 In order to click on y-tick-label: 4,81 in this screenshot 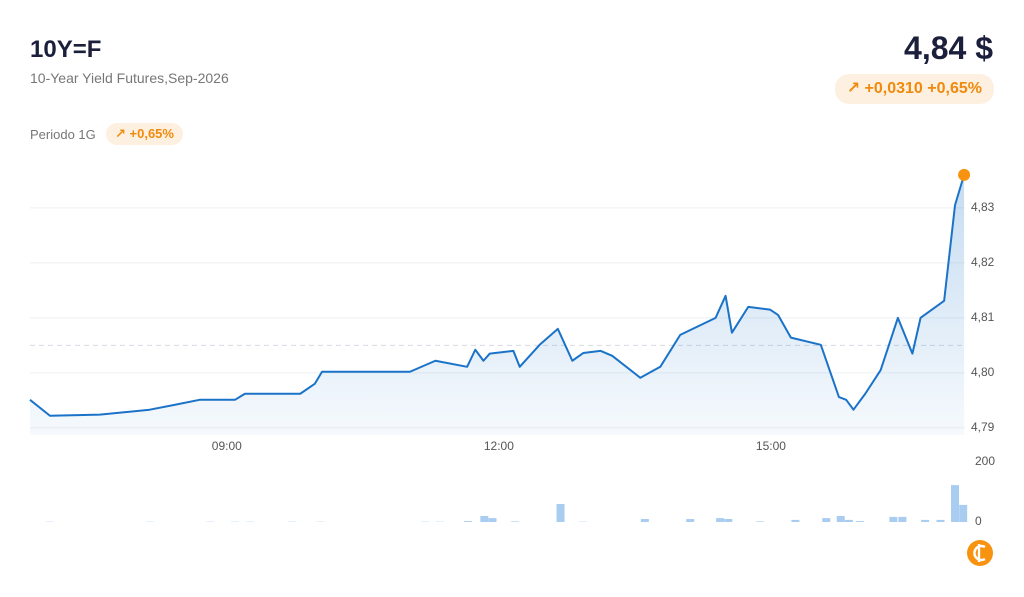, I will do `click(983, 317)`.